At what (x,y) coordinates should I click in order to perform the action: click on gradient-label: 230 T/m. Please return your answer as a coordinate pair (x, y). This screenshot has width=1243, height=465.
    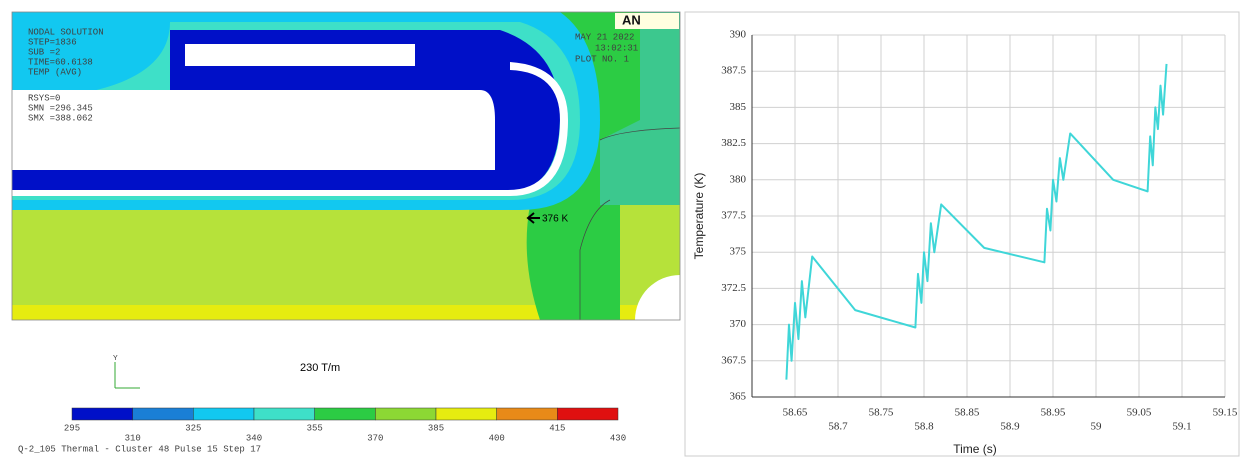
    Looking at the image, I should click on (320, 368).